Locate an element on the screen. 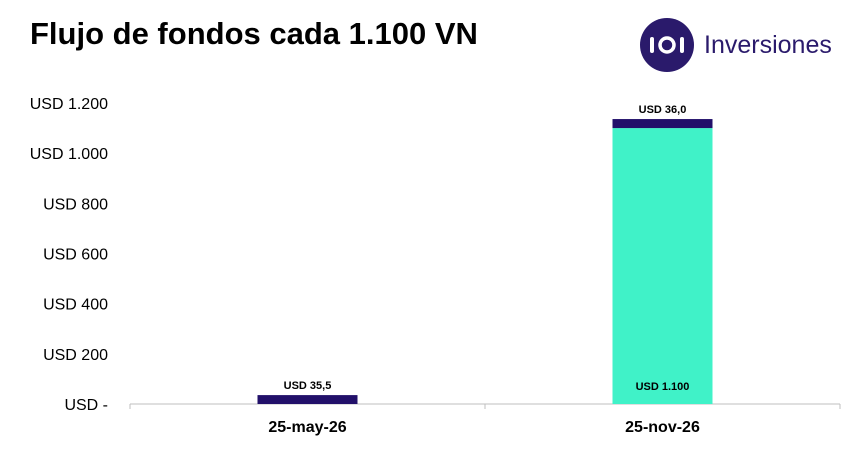 This screenshot has height=450, width=855. iol-logo-icon is located at coordinates (667, 45).